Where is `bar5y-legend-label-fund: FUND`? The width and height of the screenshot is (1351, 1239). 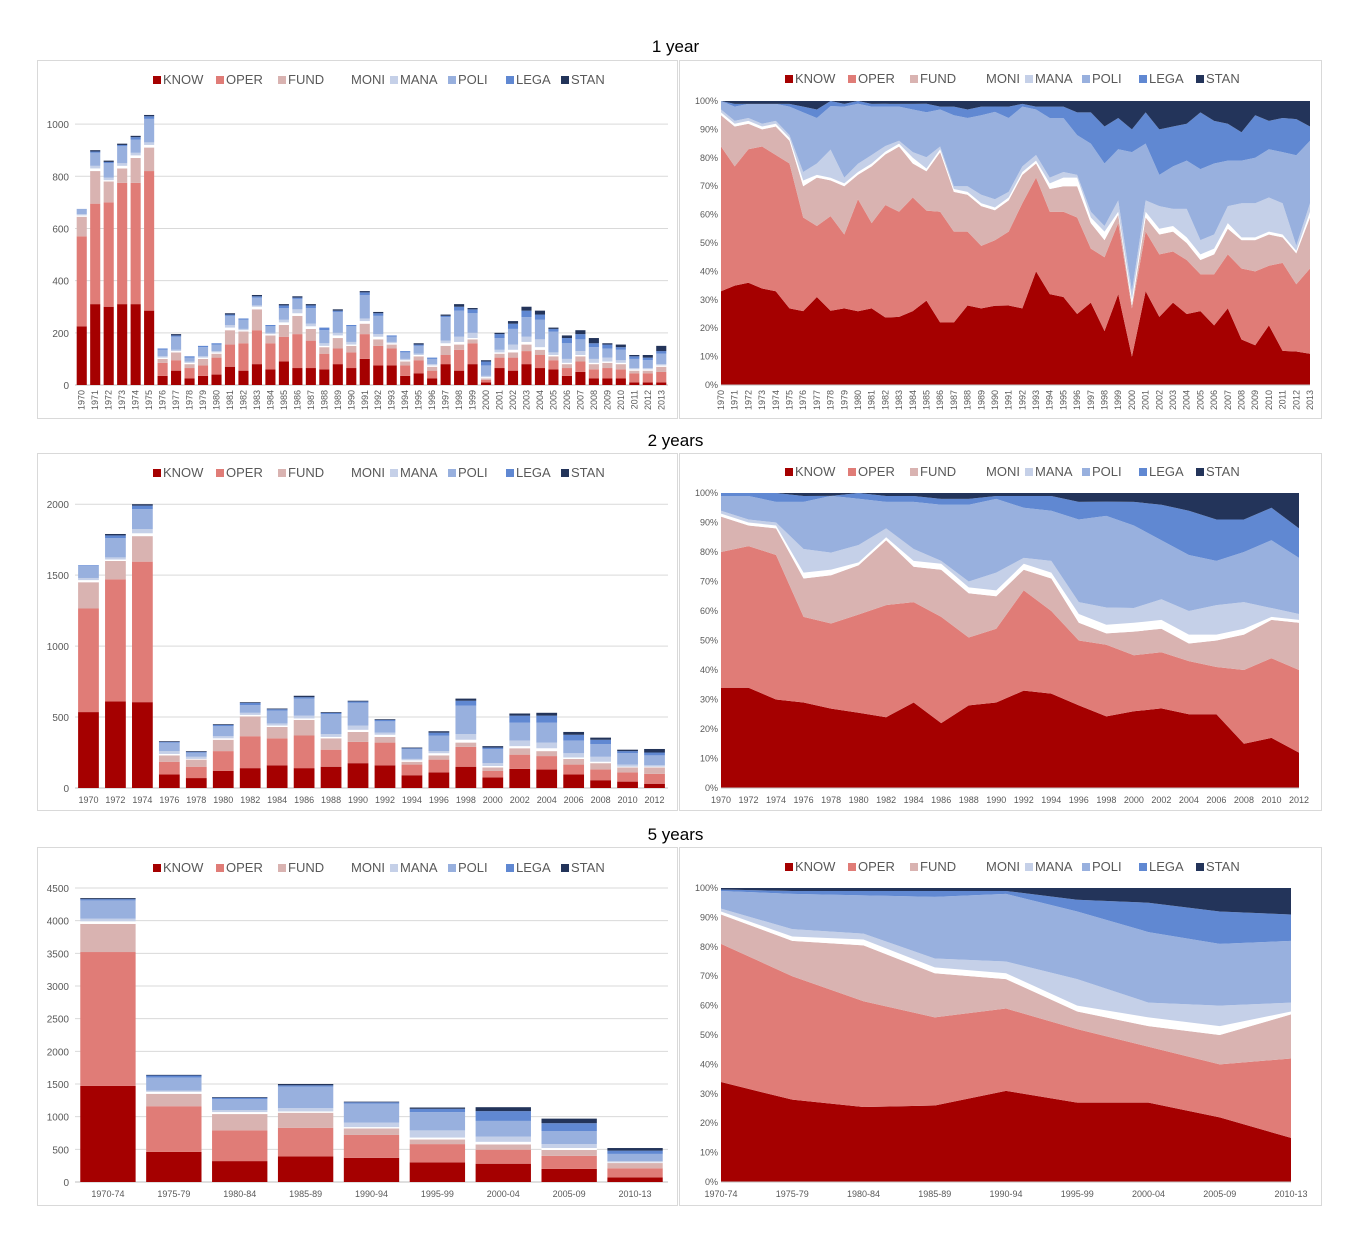 bar5y-legend-label-fund: FUND is located at coordinates (306, 867).